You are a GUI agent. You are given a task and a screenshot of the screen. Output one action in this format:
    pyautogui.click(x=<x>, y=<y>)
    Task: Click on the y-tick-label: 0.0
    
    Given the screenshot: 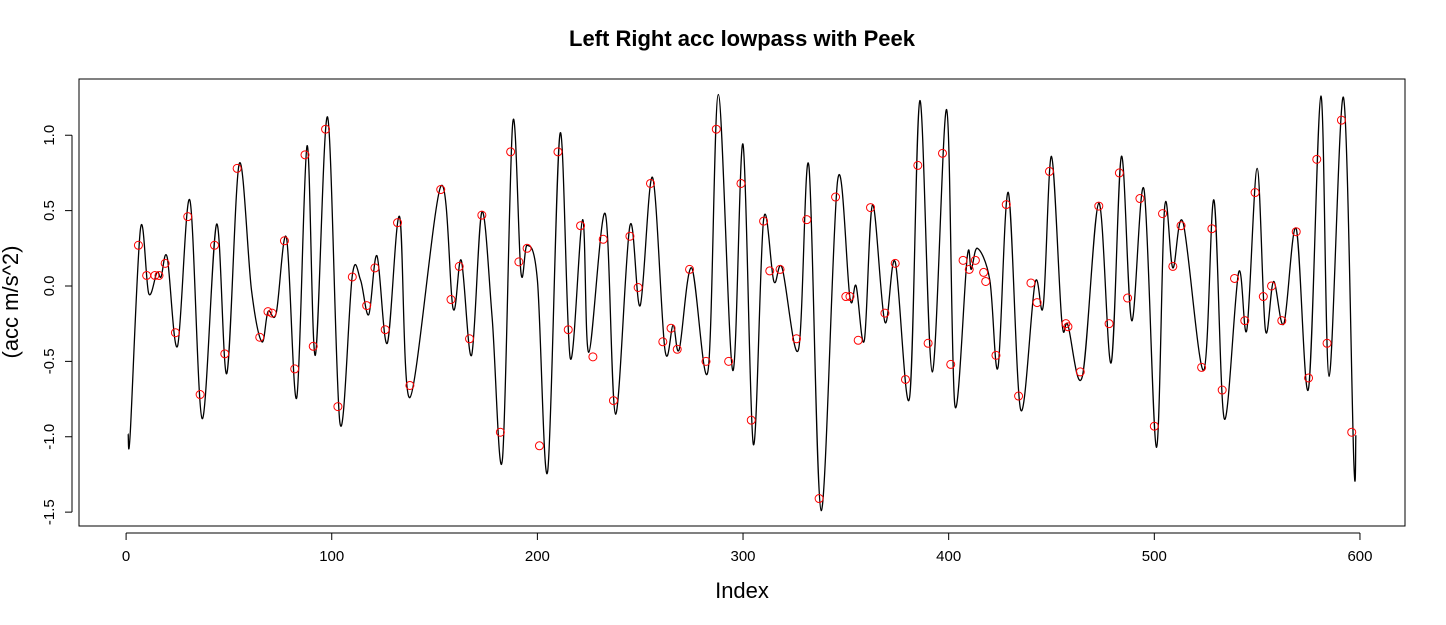 What is the action you would take?
    pyautogui.click(x=49, y=286)
    